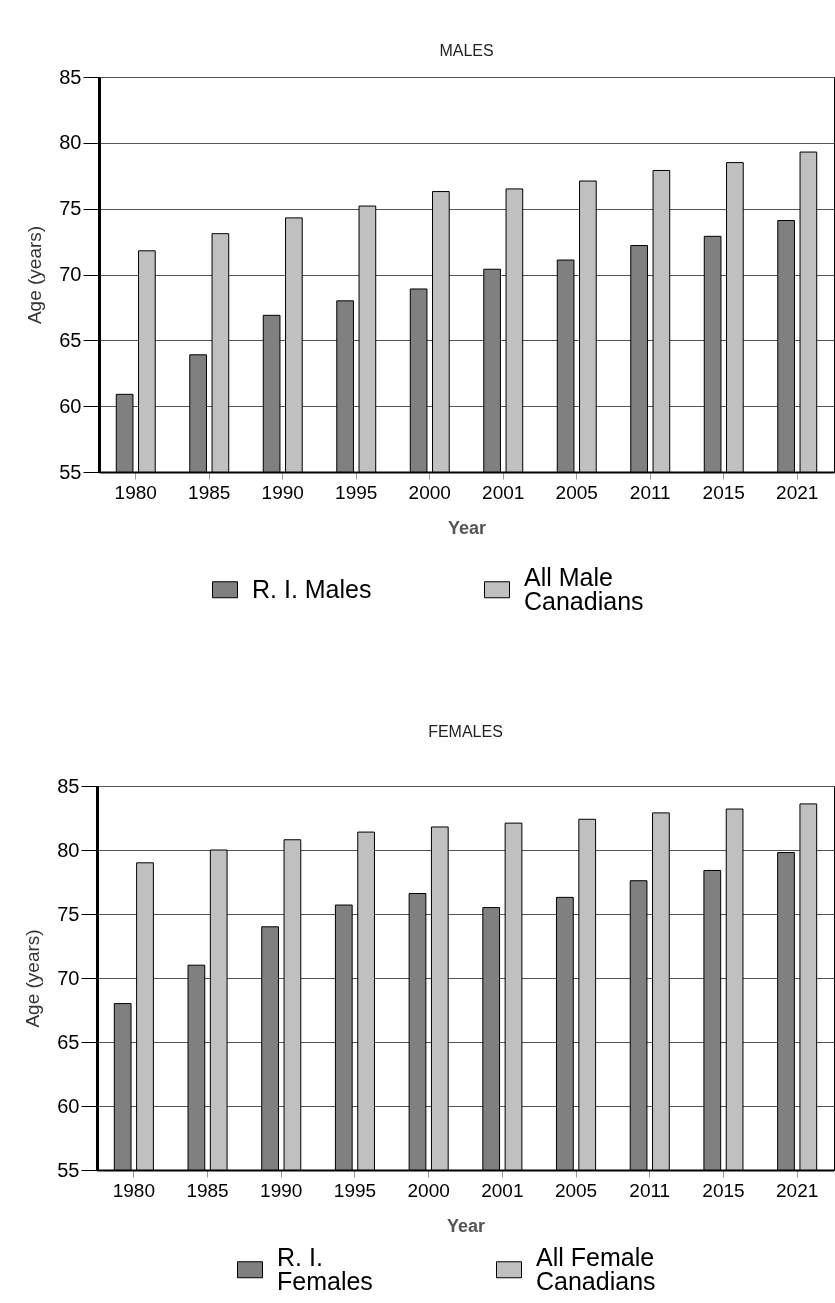 This screenshot has height=1303, width=835. What do you see at coordinates (325, 1268) in the screenshot?
I see `legend-label: R. I. Females` at bounding box center [325, 1268].